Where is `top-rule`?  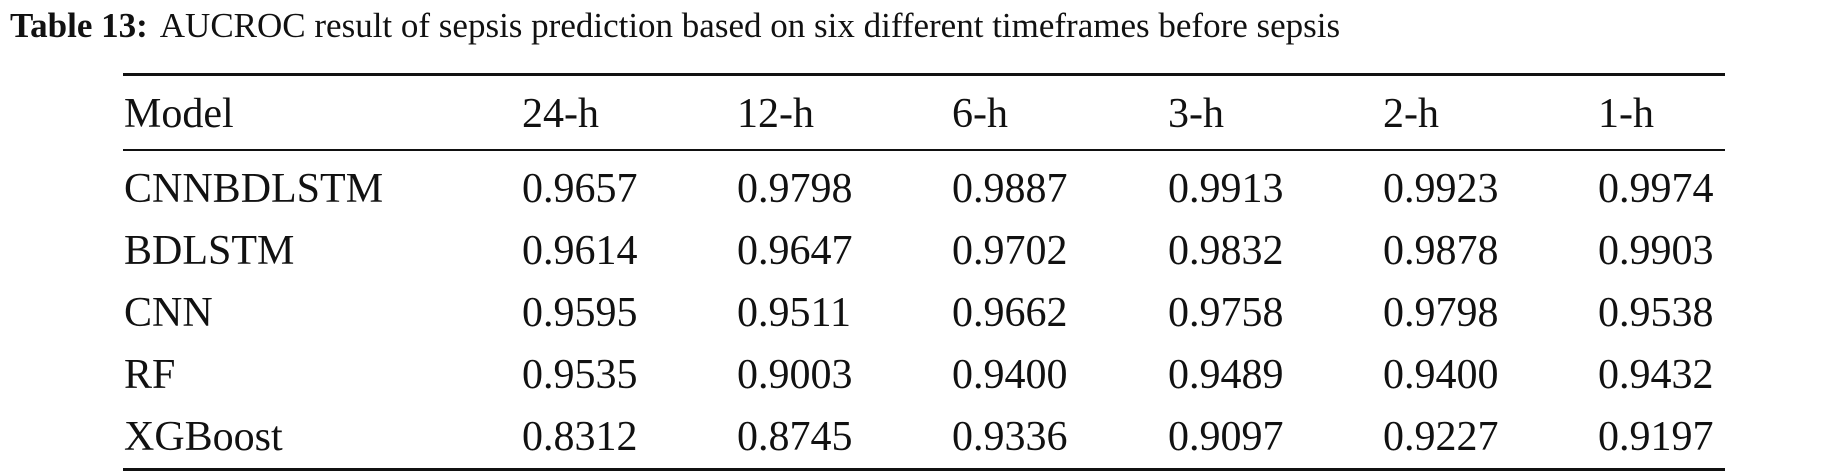 top-rule is located at coordinates (924, 74).